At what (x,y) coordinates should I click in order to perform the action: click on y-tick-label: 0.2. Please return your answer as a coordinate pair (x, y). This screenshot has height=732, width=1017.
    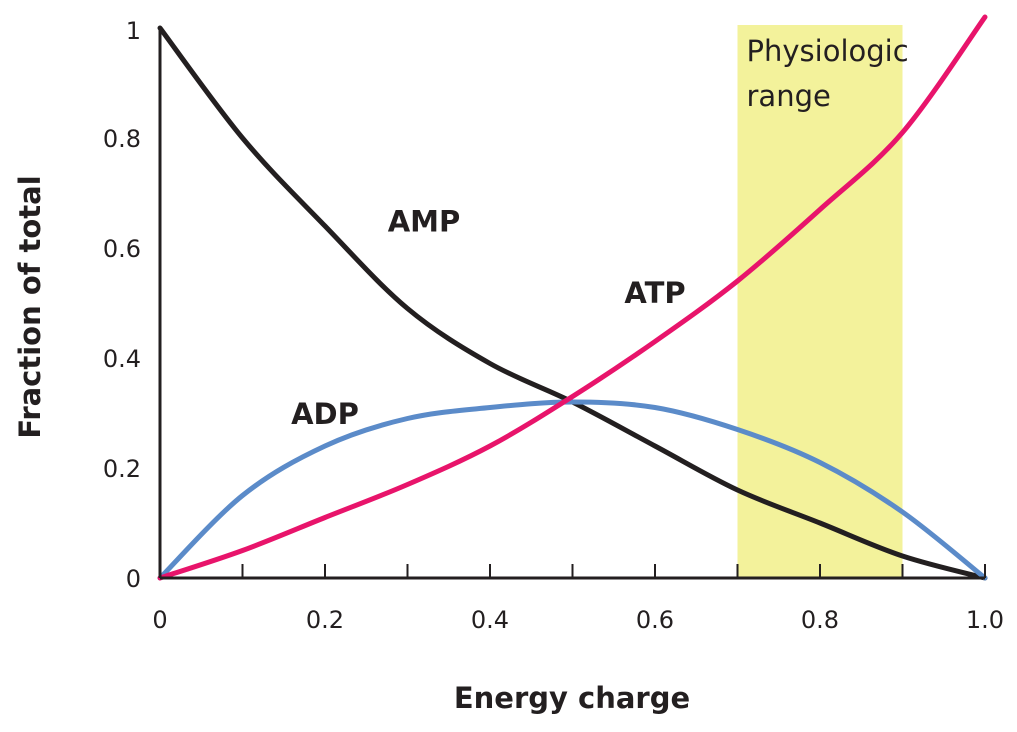
    Looking at the image, I should click on (122, 469).